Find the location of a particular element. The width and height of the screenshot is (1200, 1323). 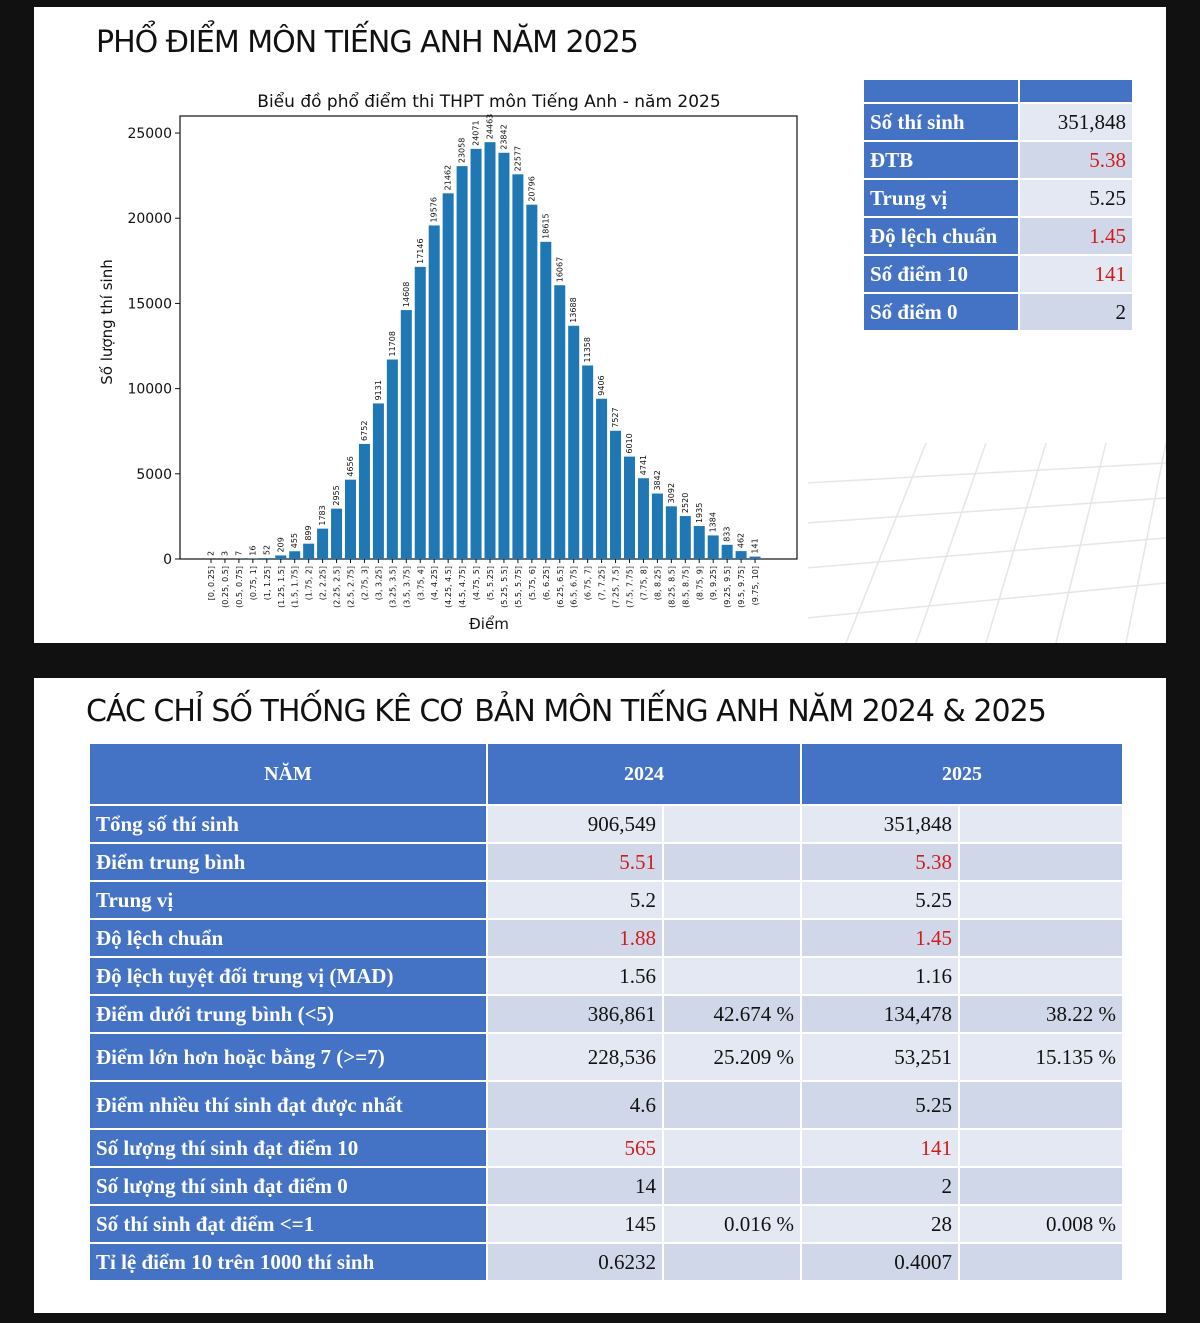

x-tick-label: (1, 1.25] is located at coordinates (267, 583).